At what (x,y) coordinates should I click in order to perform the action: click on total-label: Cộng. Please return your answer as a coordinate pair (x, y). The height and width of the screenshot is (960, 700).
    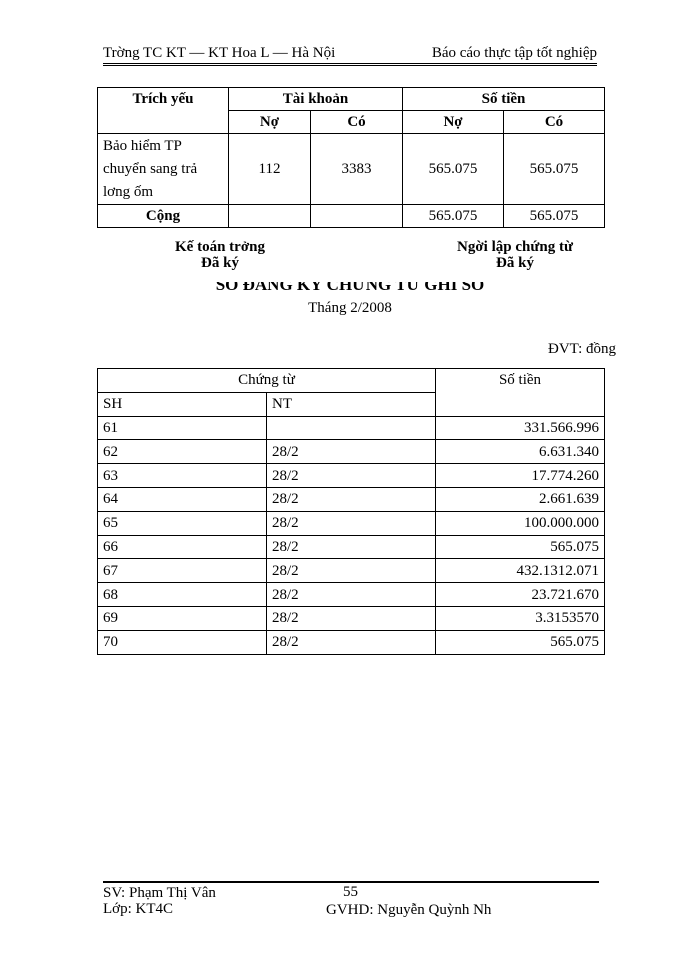
    Looking at the image, I should click on (163, 216).